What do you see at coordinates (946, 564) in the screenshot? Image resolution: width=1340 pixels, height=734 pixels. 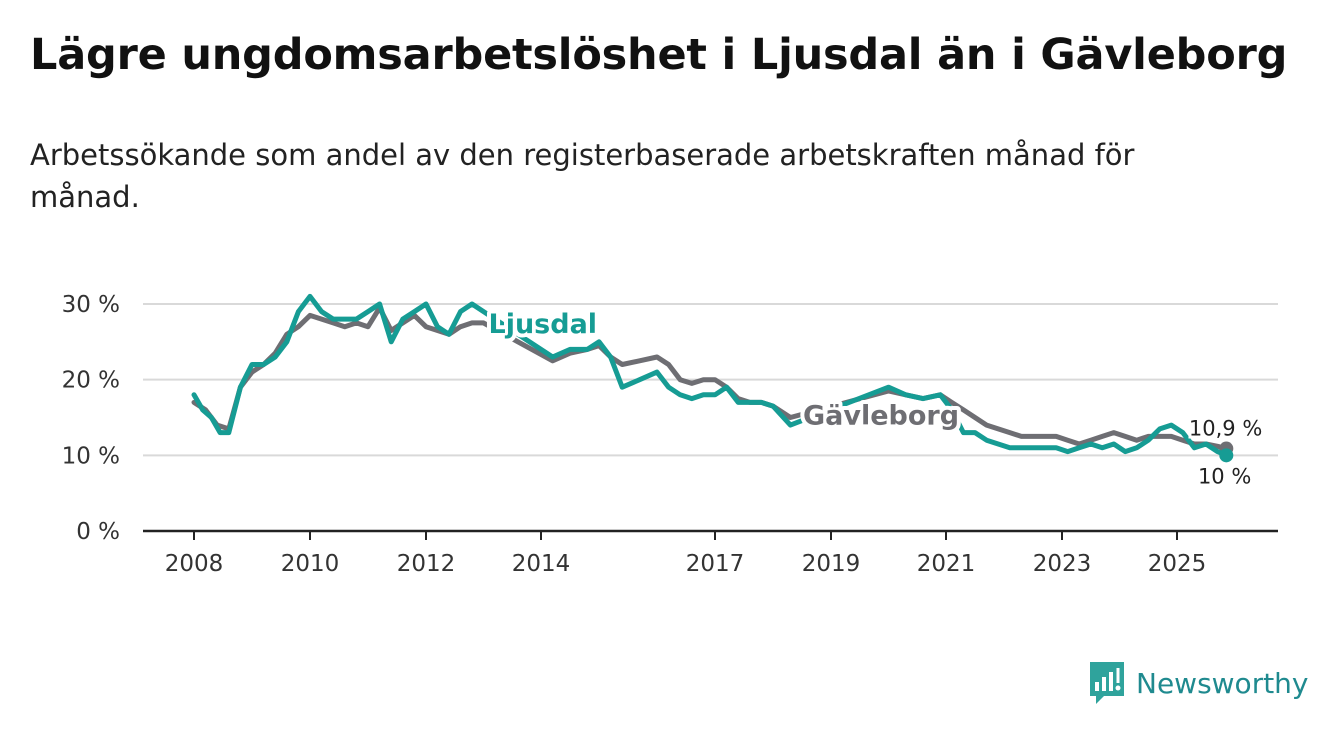 I see `x-tick-label: 2021` at bounding box center [946, 564].